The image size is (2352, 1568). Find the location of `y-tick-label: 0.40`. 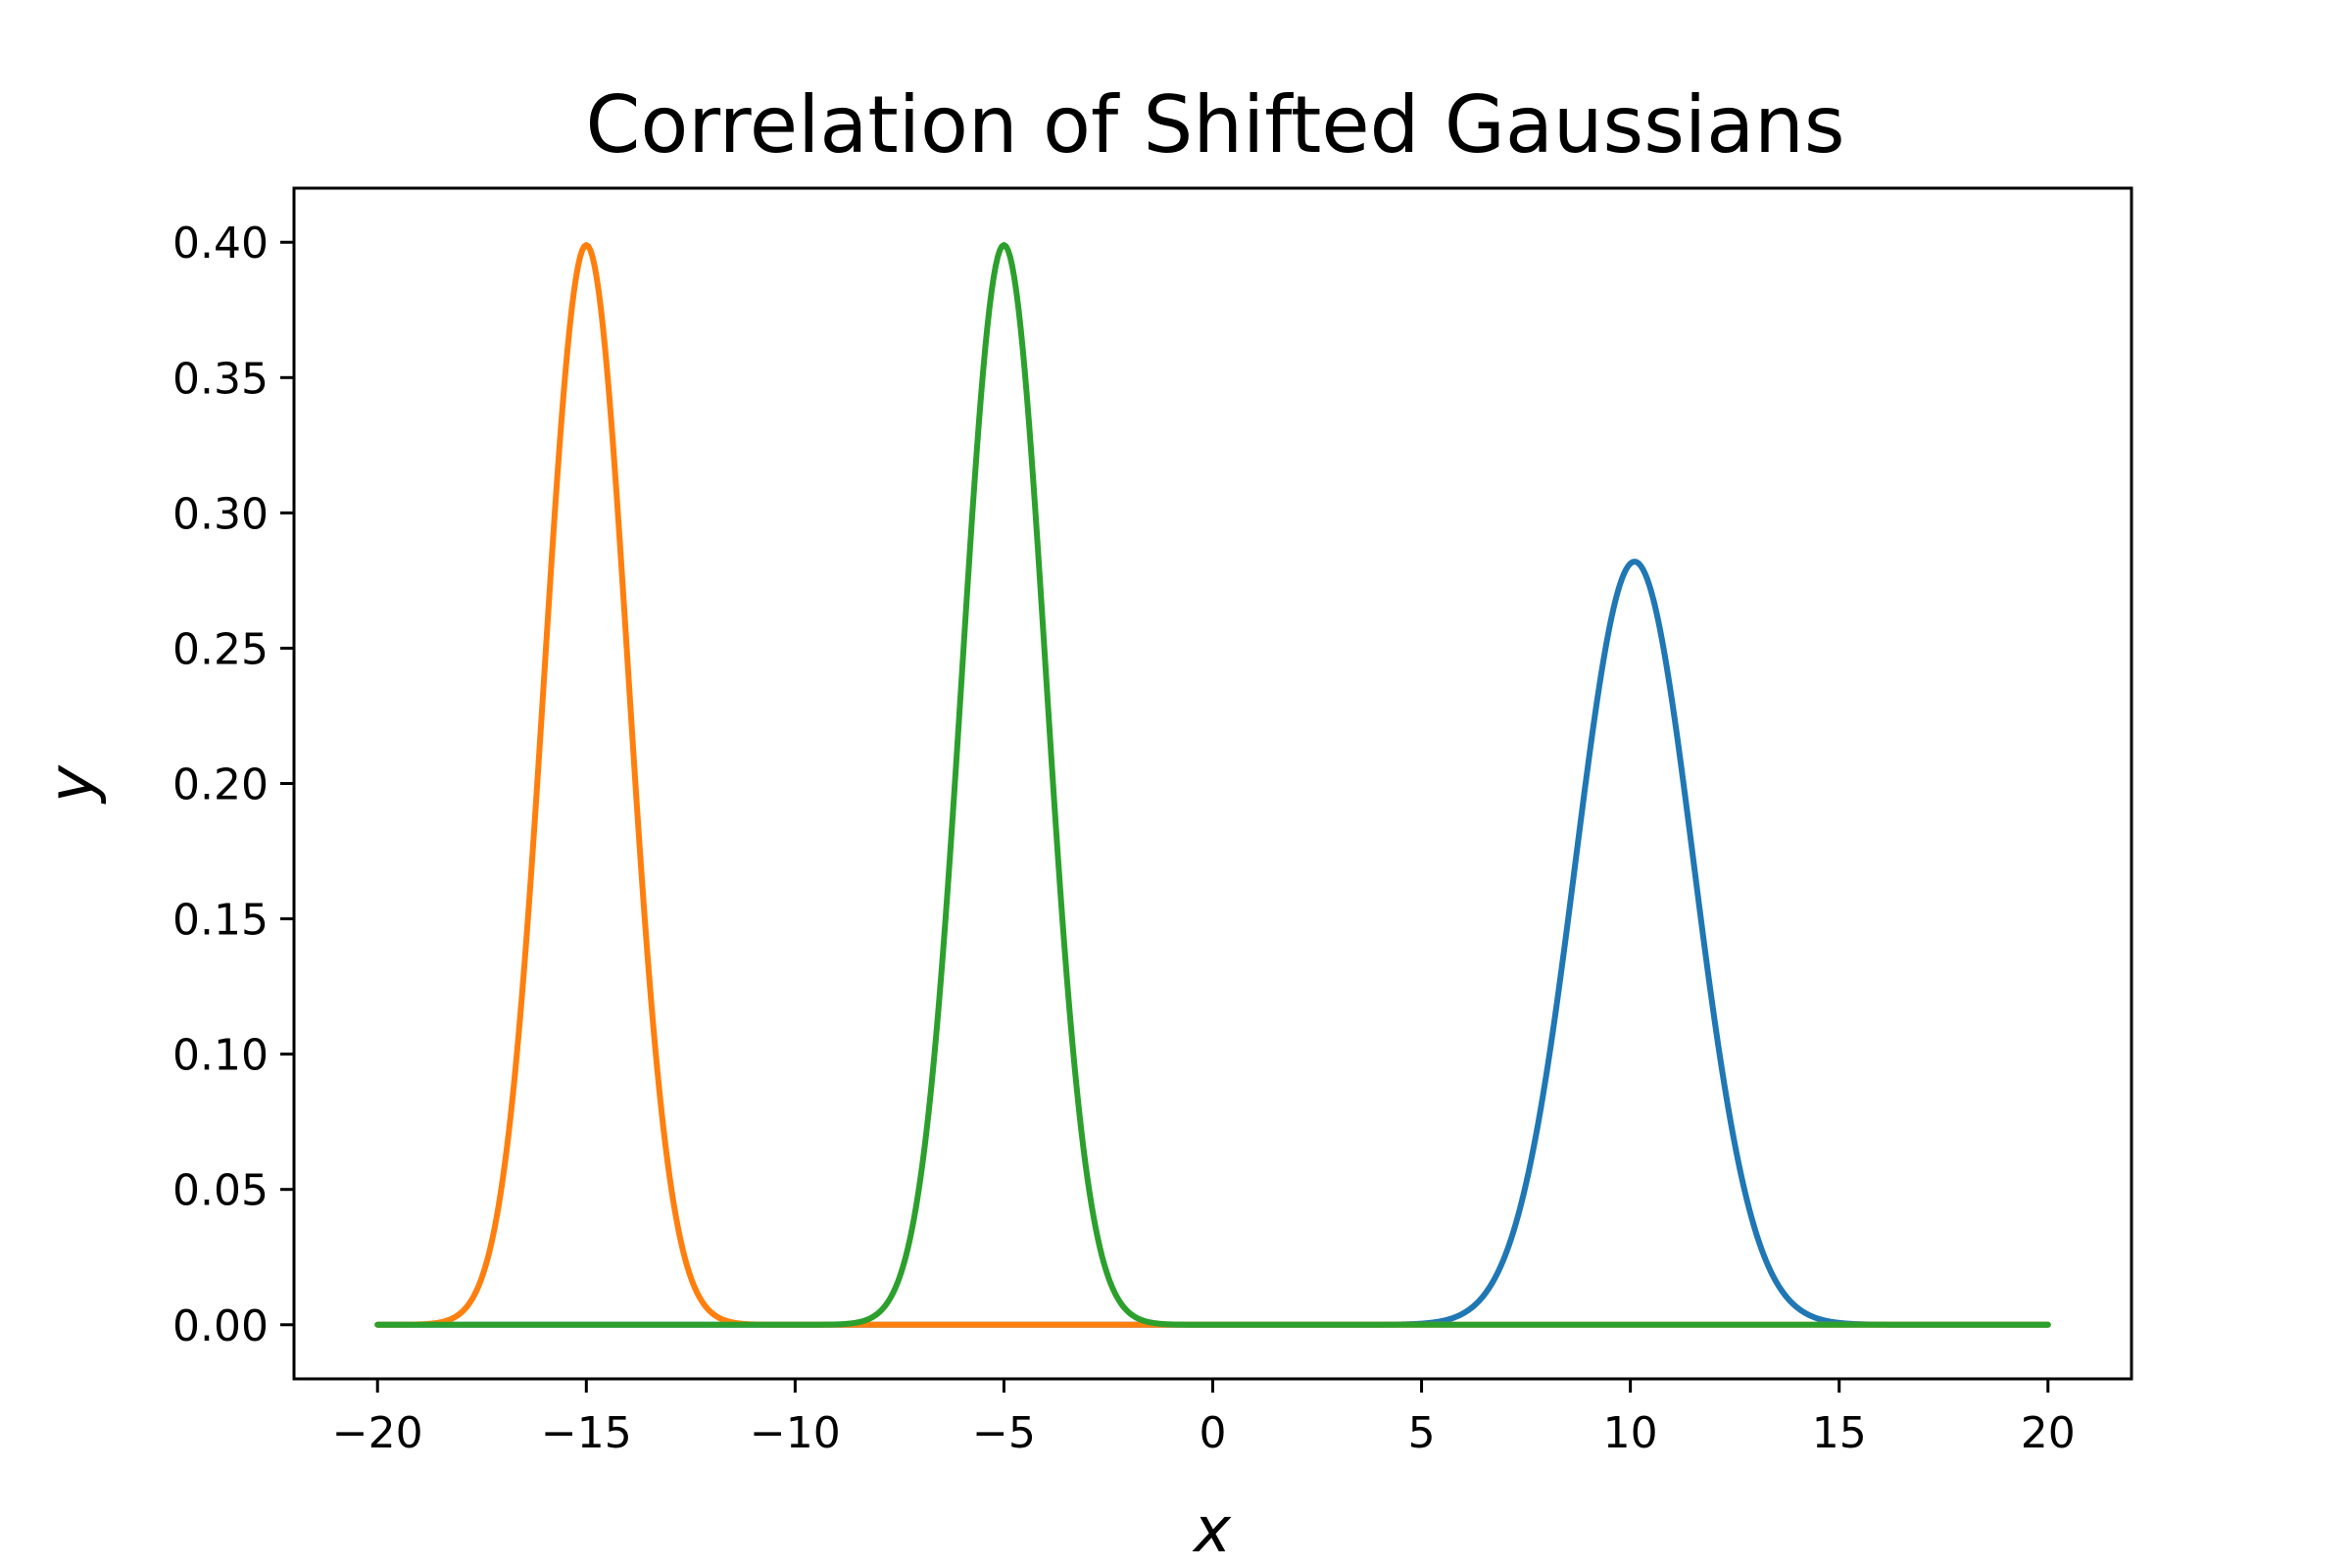

y-tick-label: 0.40 is located at coordinates (220, 244).